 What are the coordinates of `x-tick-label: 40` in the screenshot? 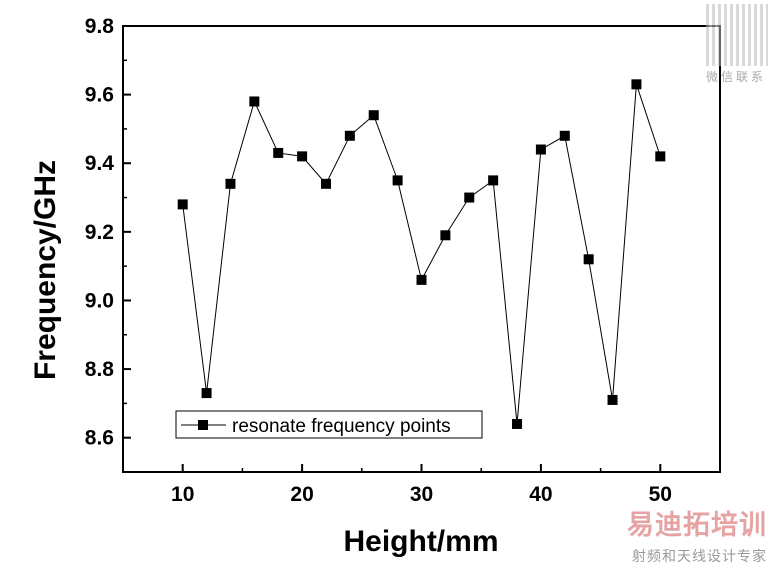 It's located at (540, 494).